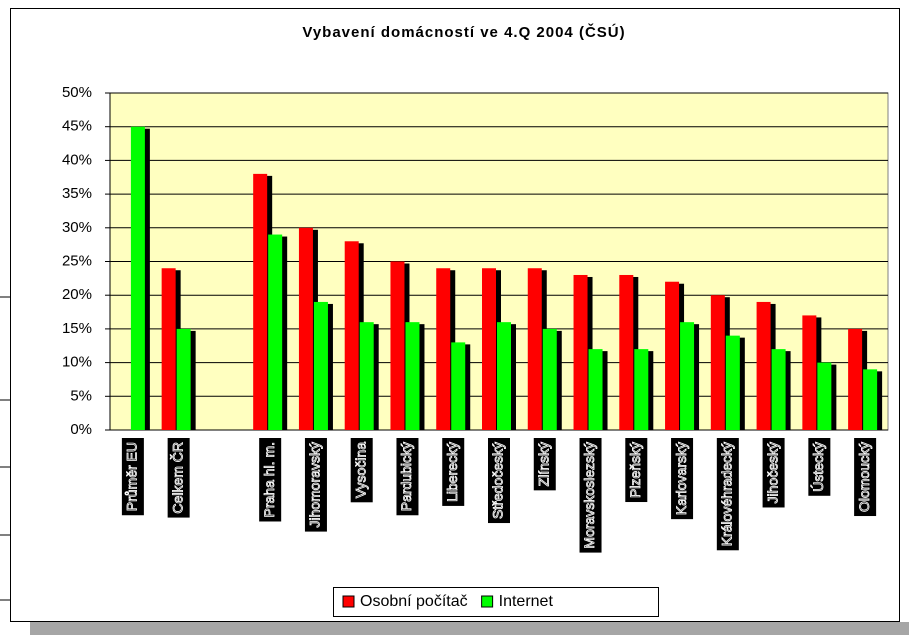 The height and width of the screenshot is (635, 909). I want to click on x-label-group: Průměr EU, so click(132, 477).